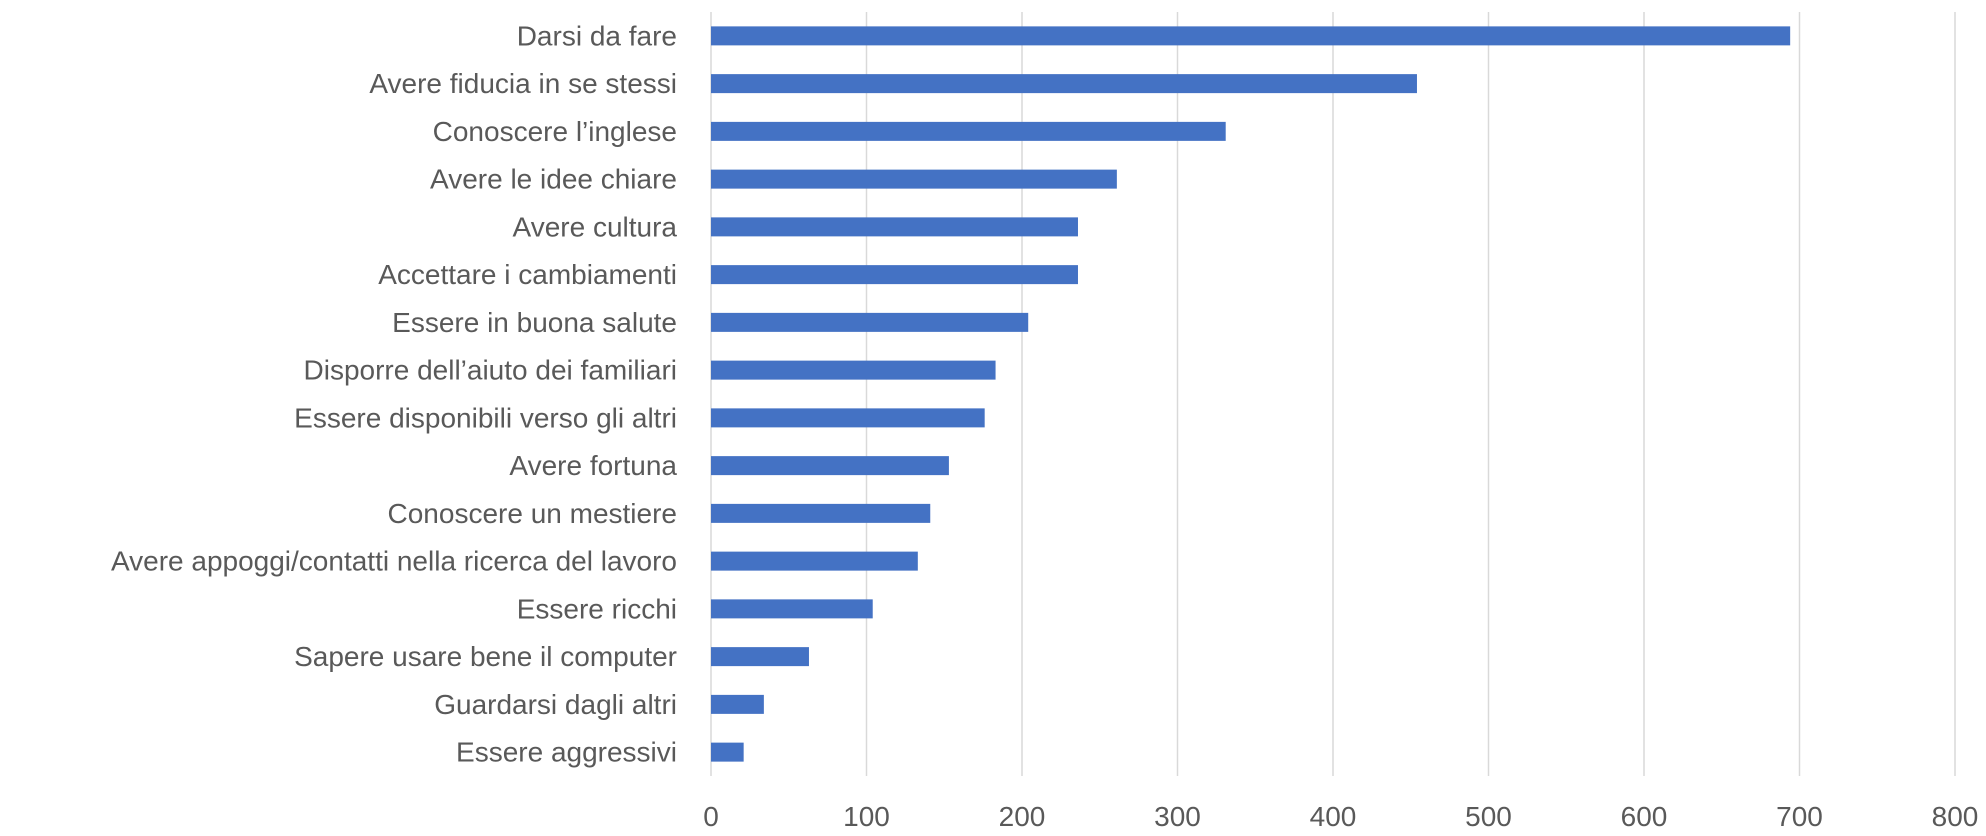 The height and width of the screenshot is (836, 1986). What do you see at coordinates (527, 274) in the screenshot?
I see `category-label: Accettare i cambiamenti` at bounding box center [527, 274].